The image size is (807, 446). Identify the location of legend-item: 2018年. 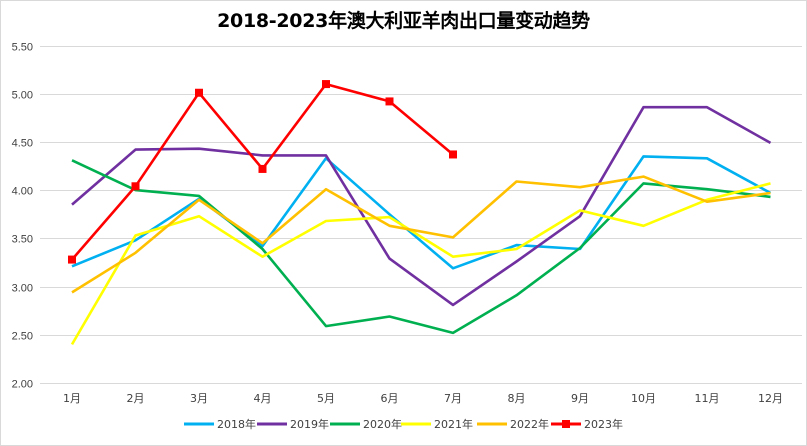
(220, 424).